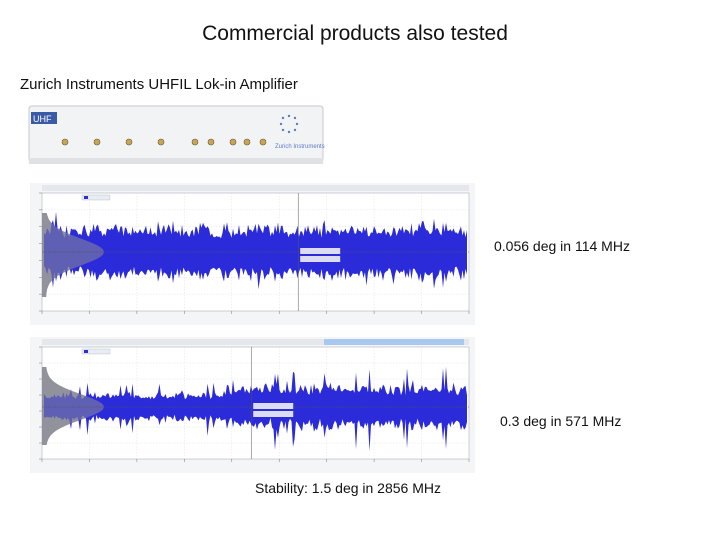 This screenshot has height=540, width=720. Describe the element at coordinates (300, 147) in the screenshot. I see `device-brand: Zurich Instruments` at that location.